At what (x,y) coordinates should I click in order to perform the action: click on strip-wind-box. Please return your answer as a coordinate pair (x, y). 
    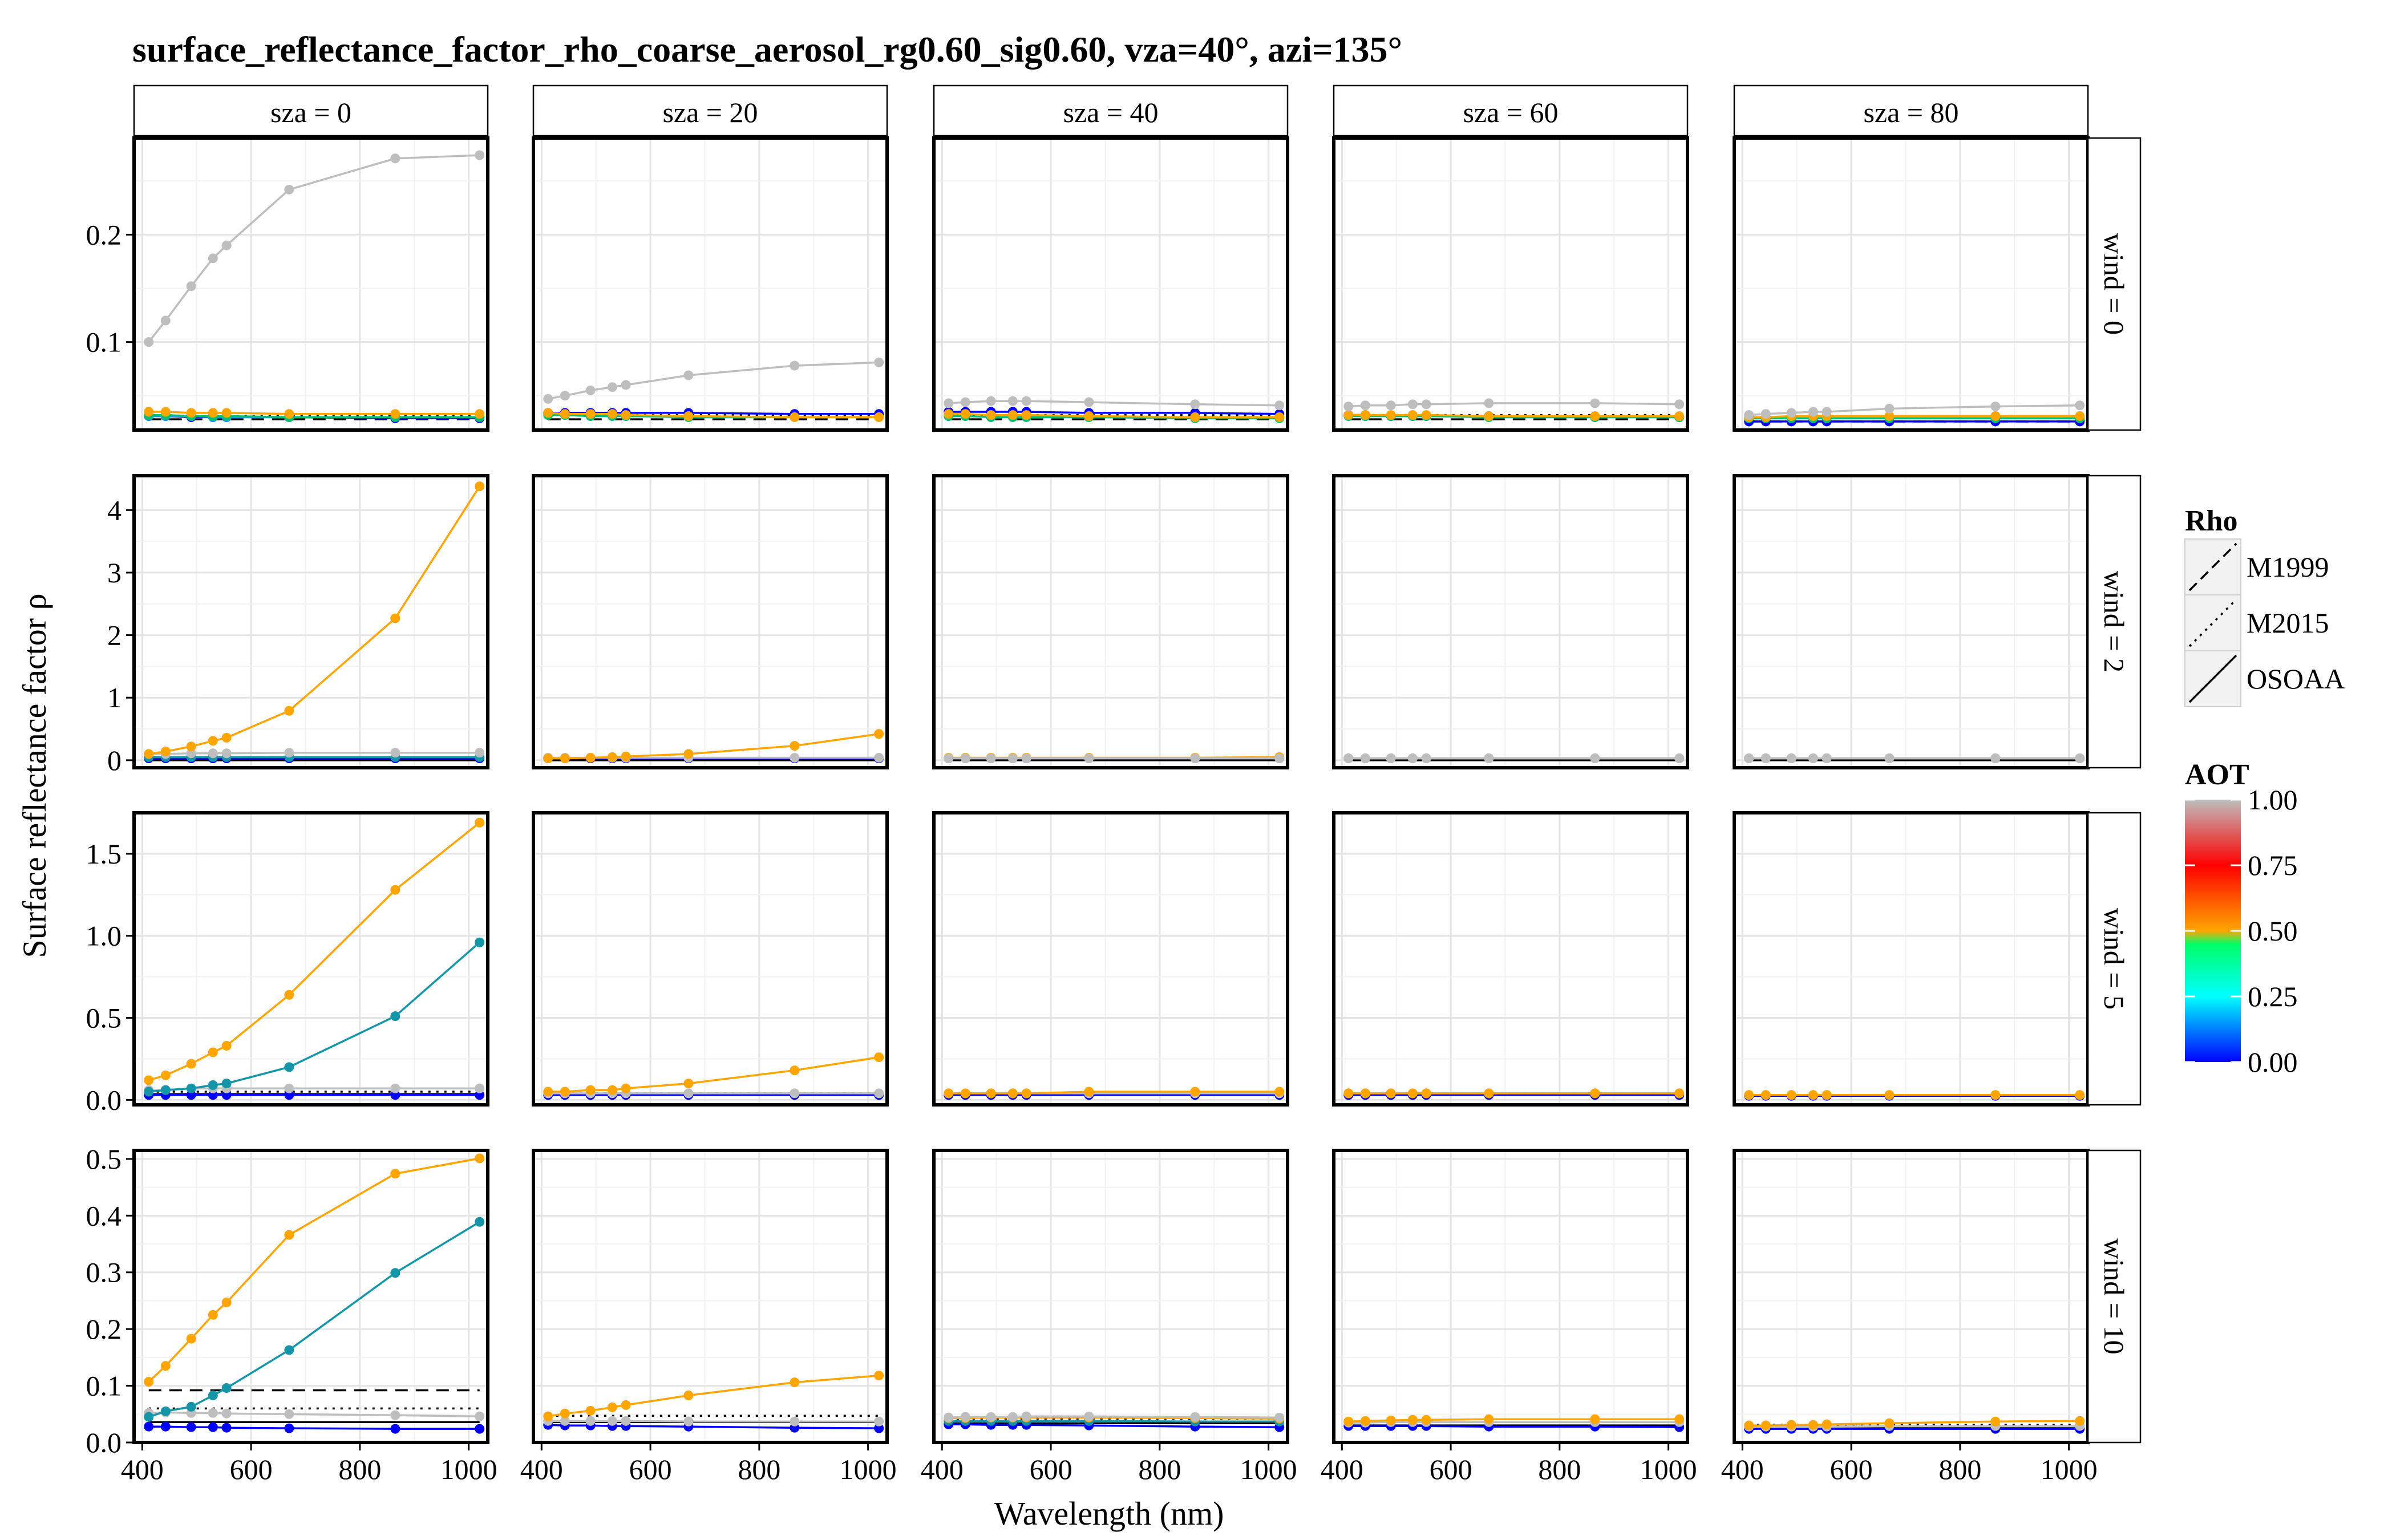
    Looking at the image, I should click on (2114, 959).